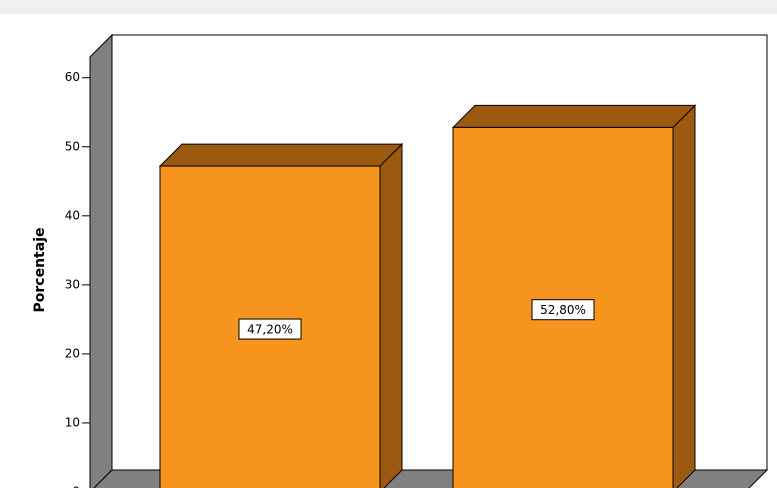 This screenshot has width=777, height=488. Describe the element at coordinates (76, 486) in the screenshot. I see `y-tick-label: 0` at that location.